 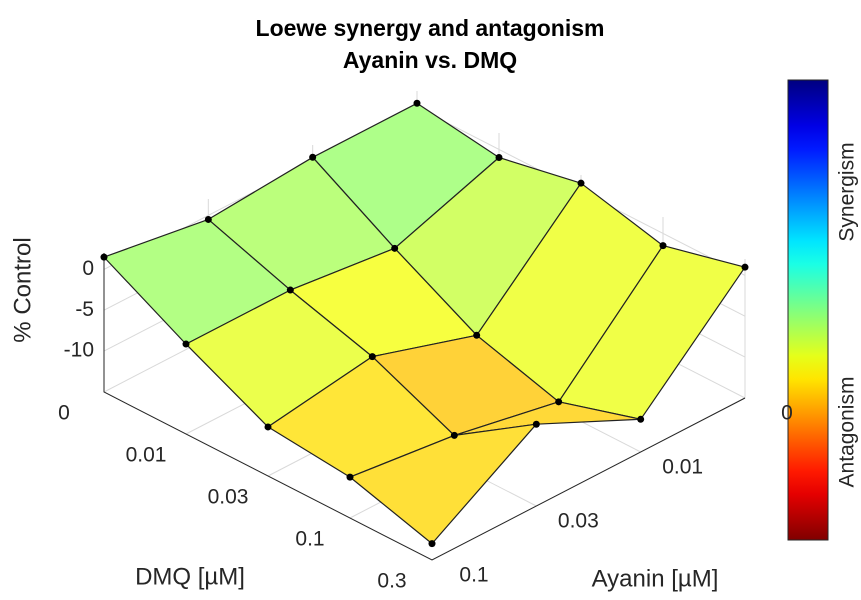 I want to click on x-tick-label: 0.3, so click(x=391, y=581).